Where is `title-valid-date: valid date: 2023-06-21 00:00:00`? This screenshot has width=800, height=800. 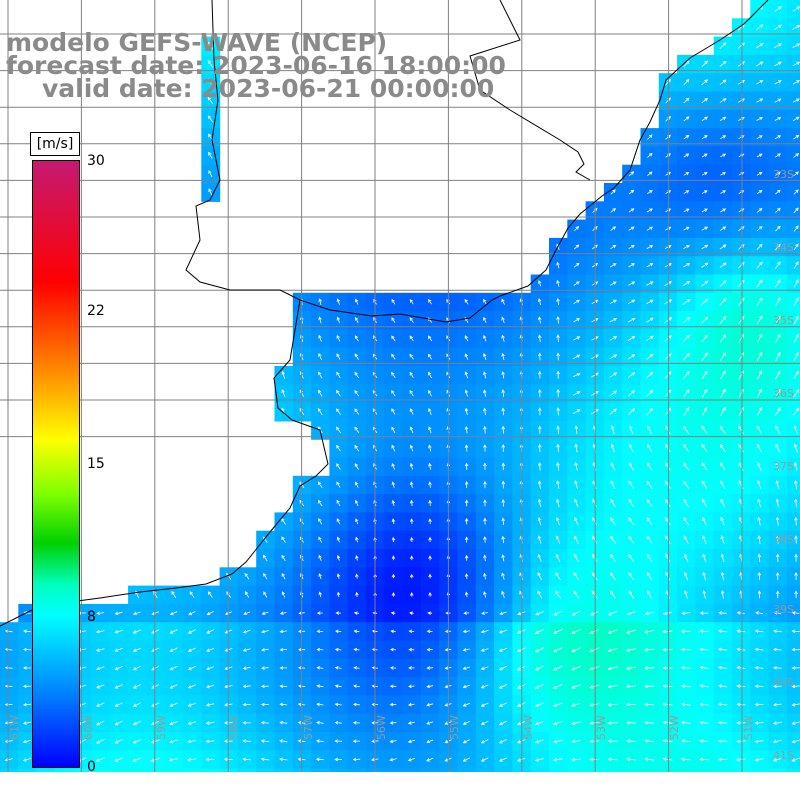
title-valid-date: valid date: 2023-06-21 00:00:00 is located at coordinates (268, 88).